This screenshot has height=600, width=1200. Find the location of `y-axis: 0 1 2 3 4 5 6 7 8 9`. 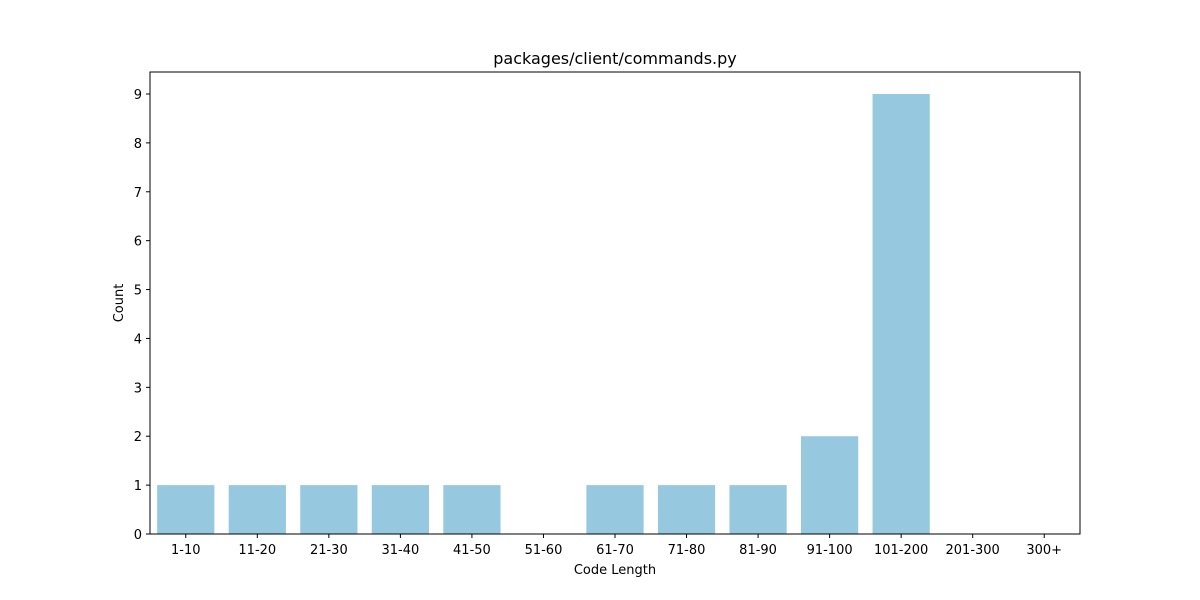

y-axis: 0 1 2 3 4 5 6 7 8 9 is located at coordinates (142, 315).